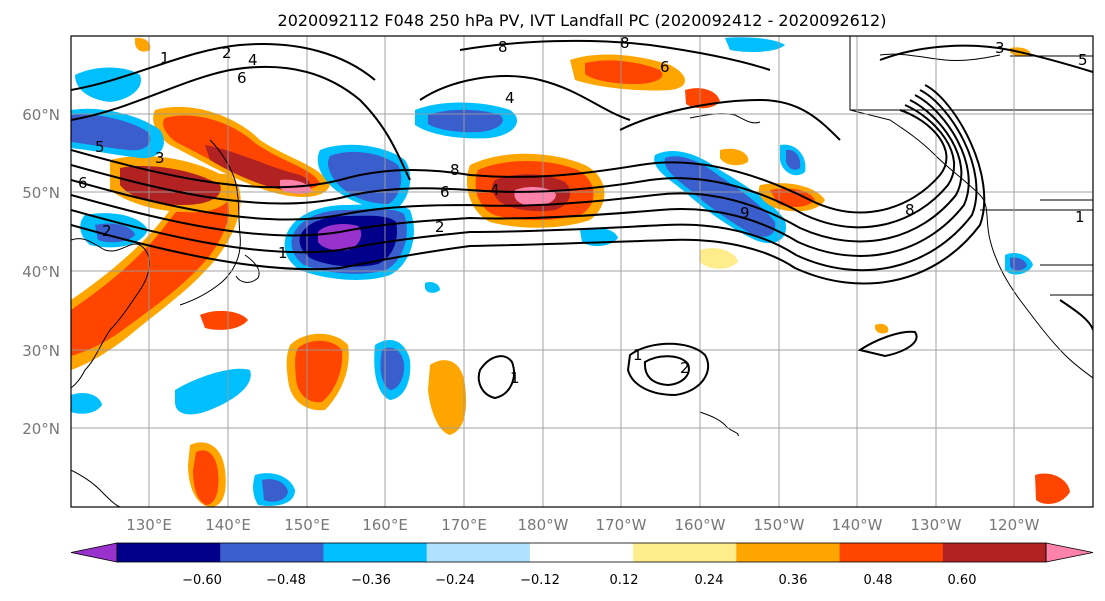  Describe the element at coordinates (94, 552) in the screenshot. I see `colorbar-extend-left` at that location.